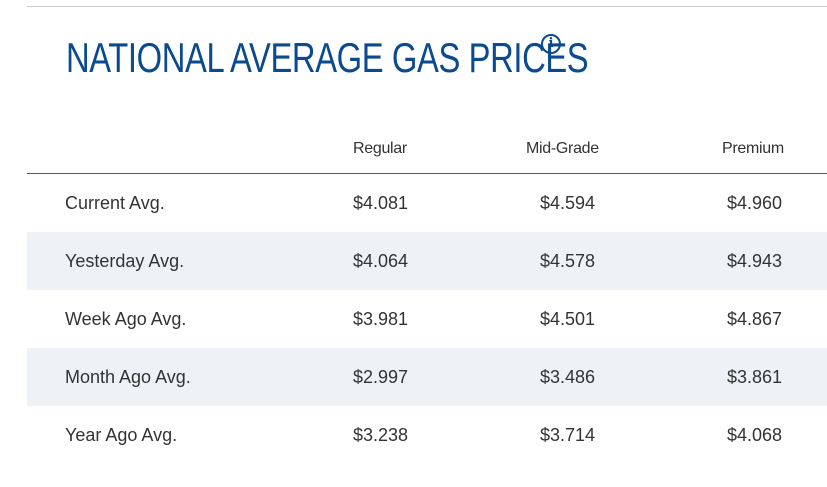  I want to click on price-mid-grade: $4.578, so click(568, 261).